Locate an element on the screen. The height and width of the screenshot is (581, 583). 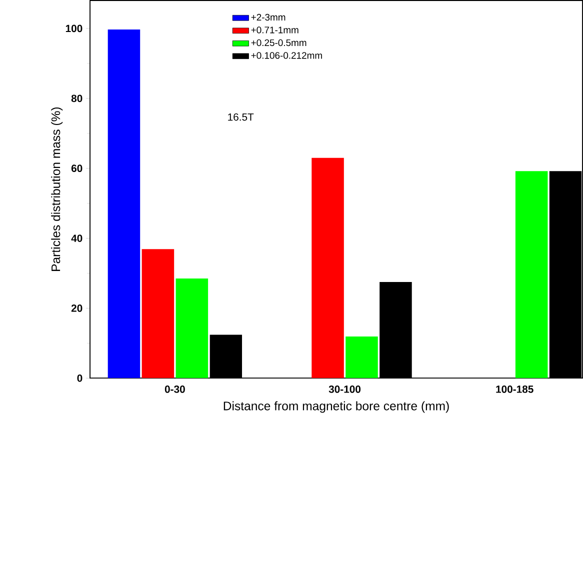
x-tick-label: 0-30 is located at coordinates (174, 389).